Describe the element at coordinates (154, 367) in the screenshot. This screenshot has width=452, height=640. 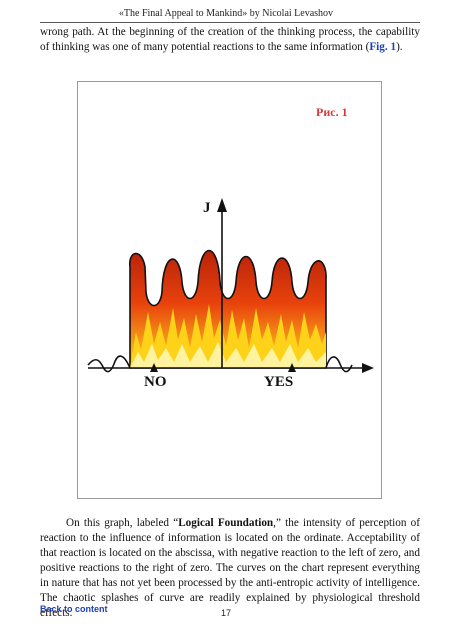
I see `no-marker-icon` at that location.